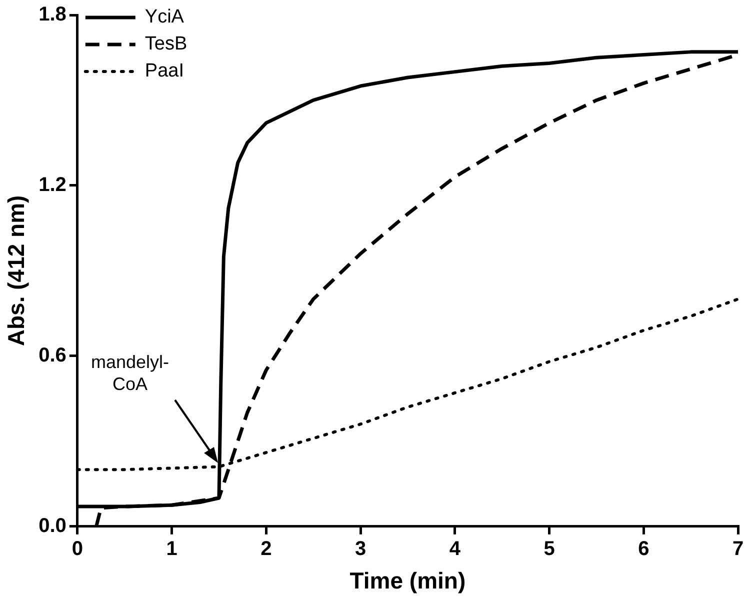  What do you see at coordinates (52, 15) in the screenshot?
I see `y-tick-label: 1.8` at bounding box center [52, 15].